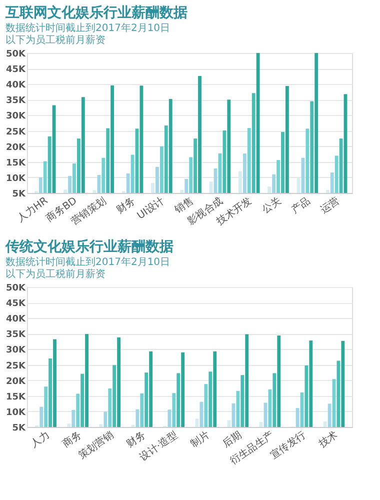 Image resolution: width=380 pixels, height=500 pixels. What do you see at coordinates (136, 439) in the screenshot?
I see `x-tick-label: 财务` at bounding box center [136, 439].